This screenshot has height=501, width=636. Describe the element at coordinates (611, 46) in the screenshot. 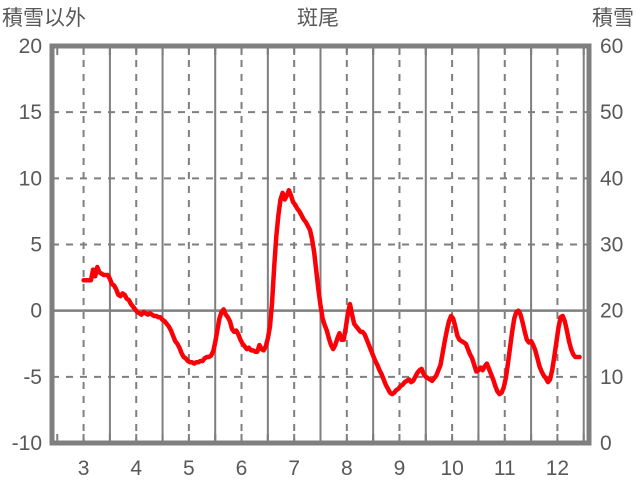

I see `y2-axis-tick-label: 60` at that location.